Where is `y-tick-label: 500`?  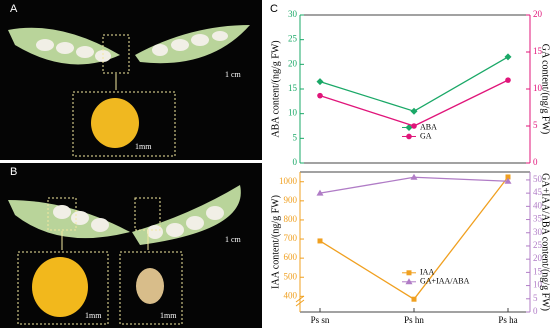
y-tick-label: 500 is located at coordinates (291, 276).